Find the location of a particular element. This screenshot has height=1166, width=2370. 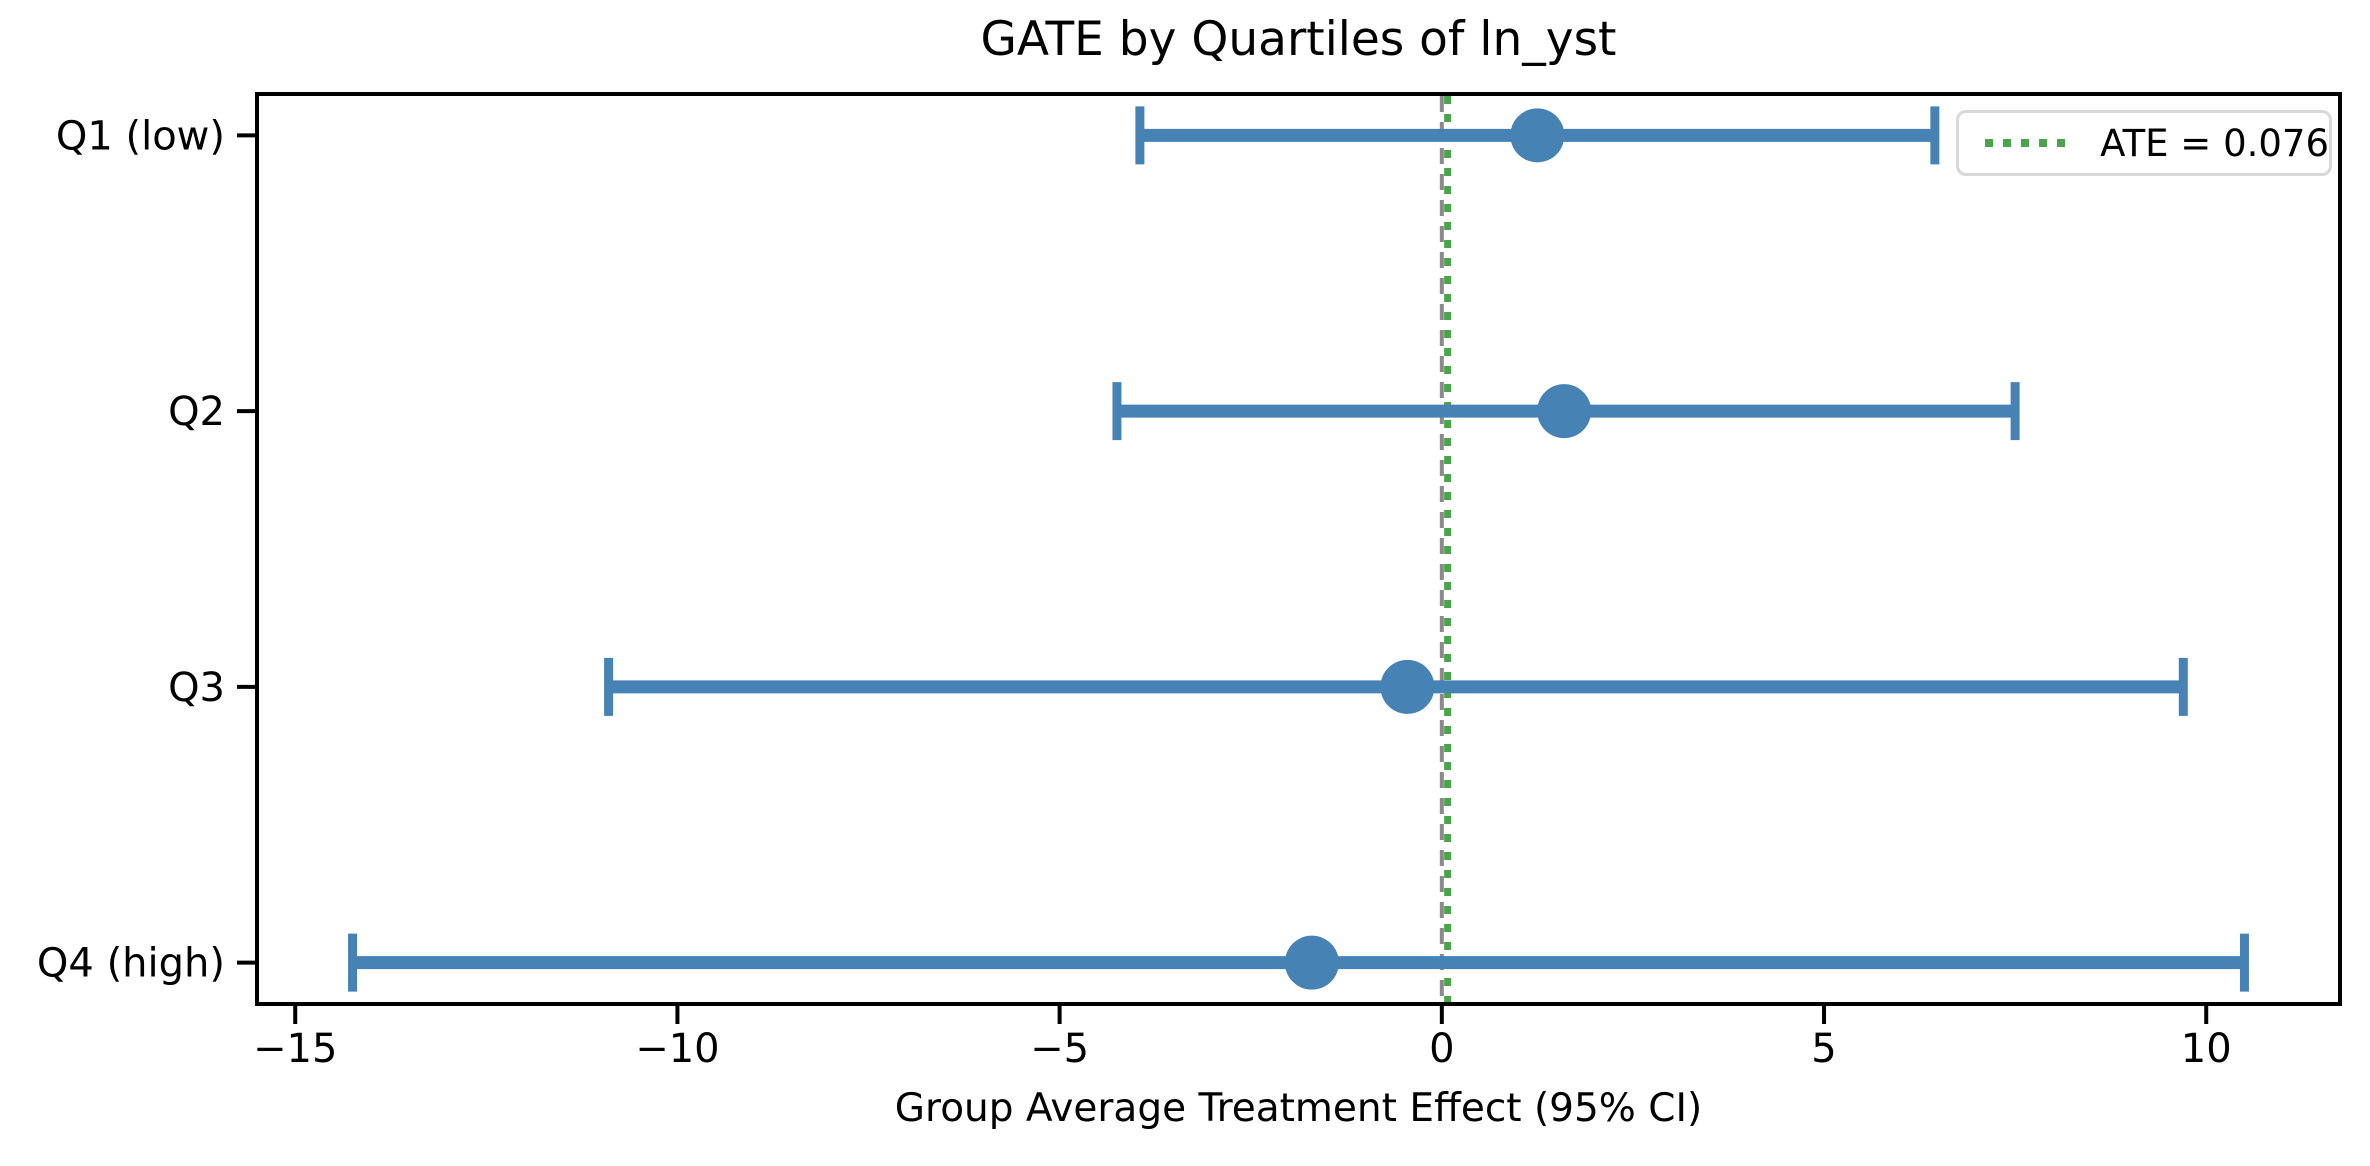

y-axis-category-label: Q1 (low) is located at coordinates (140, 136).